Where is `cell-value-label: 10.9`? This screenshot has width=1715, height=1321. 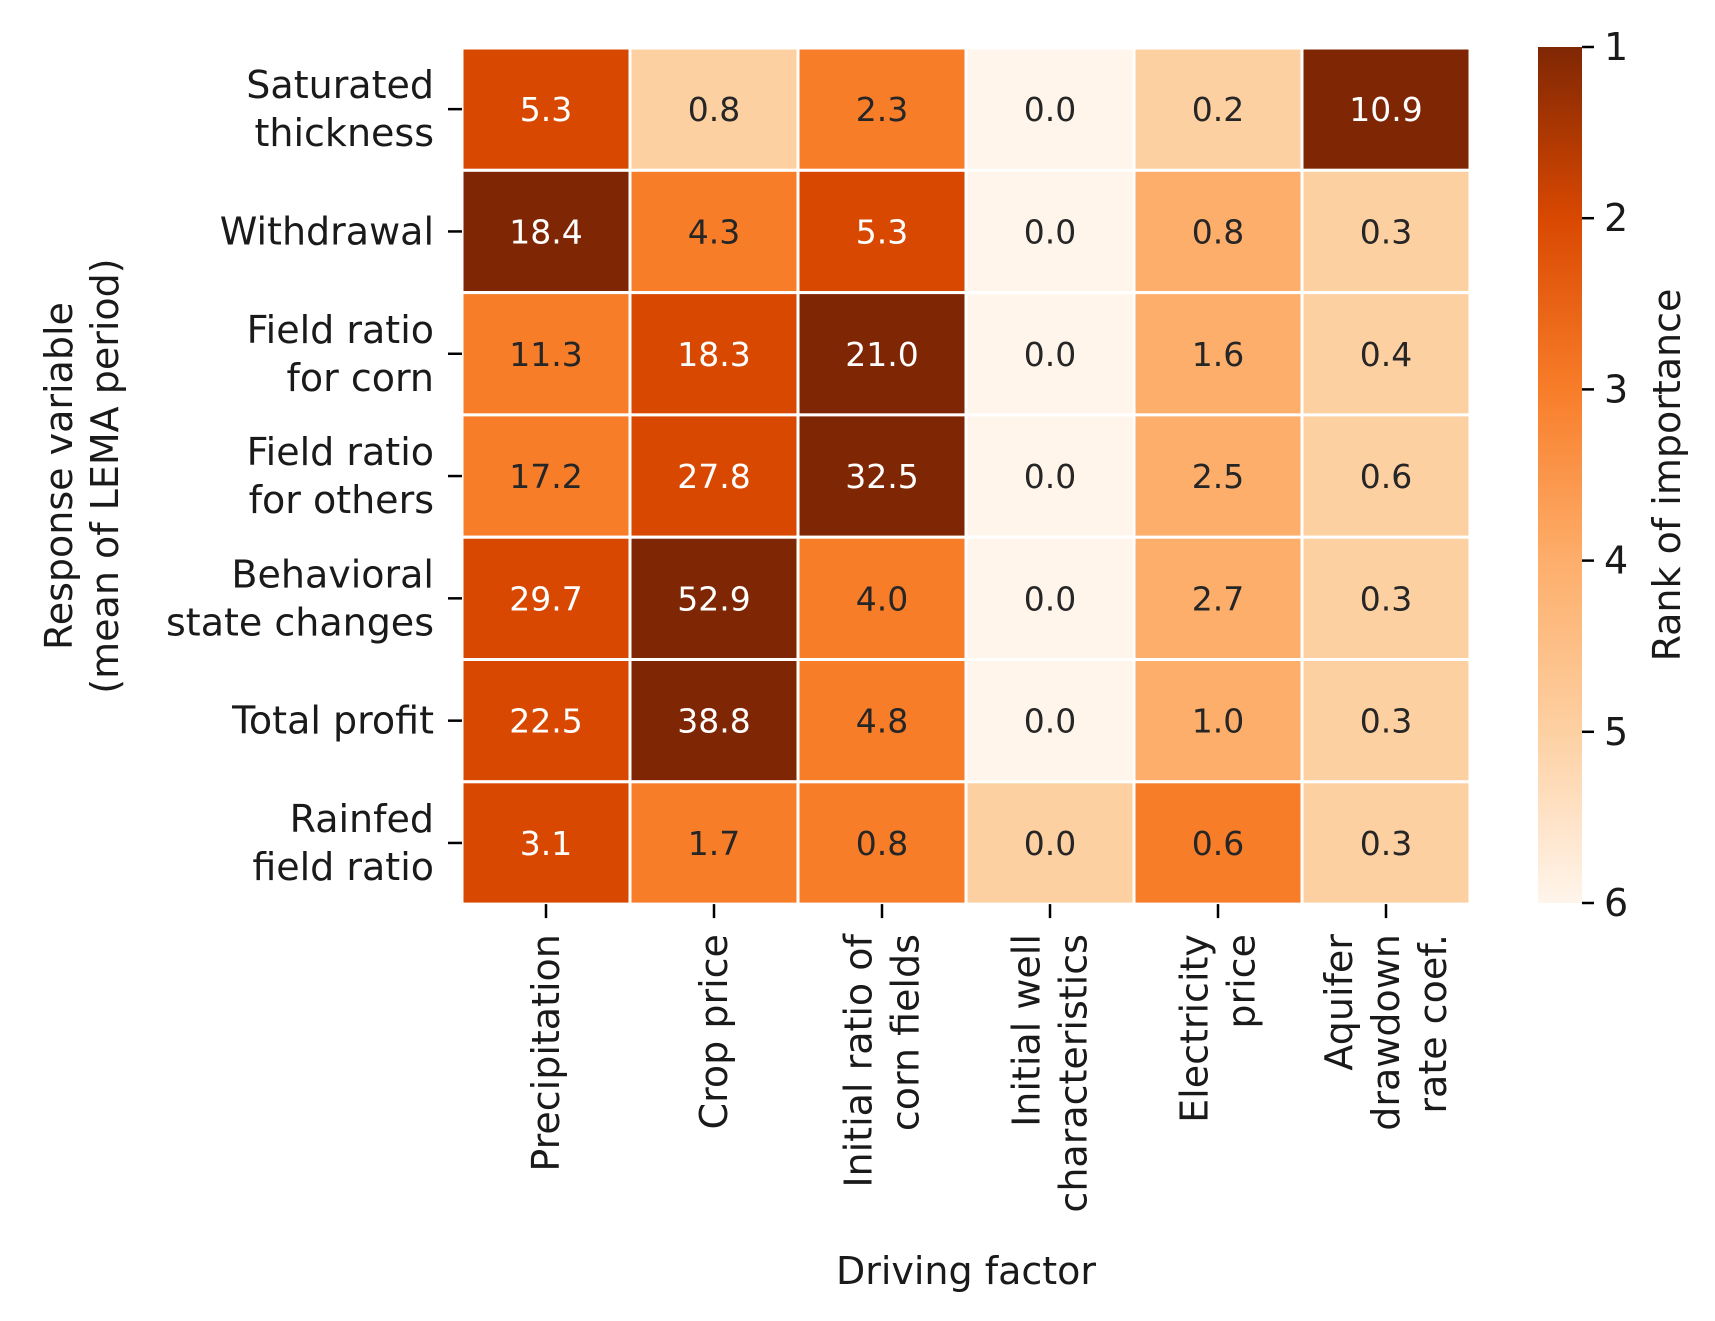
cell-value-label: 10.9 is located at coordinates (1385, 109).